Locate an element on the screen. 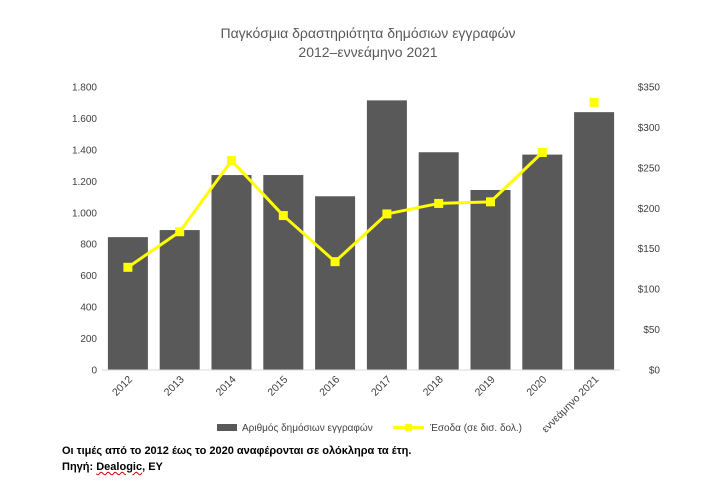  x-tick-label: 2014 is located at coordinates (226, 386).